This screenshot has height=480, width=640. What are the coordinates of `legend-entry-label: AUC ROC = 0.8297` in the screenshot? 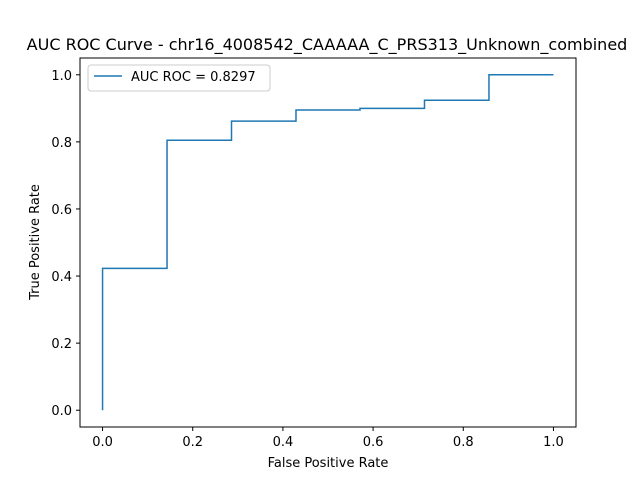 It's located at (193, 77).